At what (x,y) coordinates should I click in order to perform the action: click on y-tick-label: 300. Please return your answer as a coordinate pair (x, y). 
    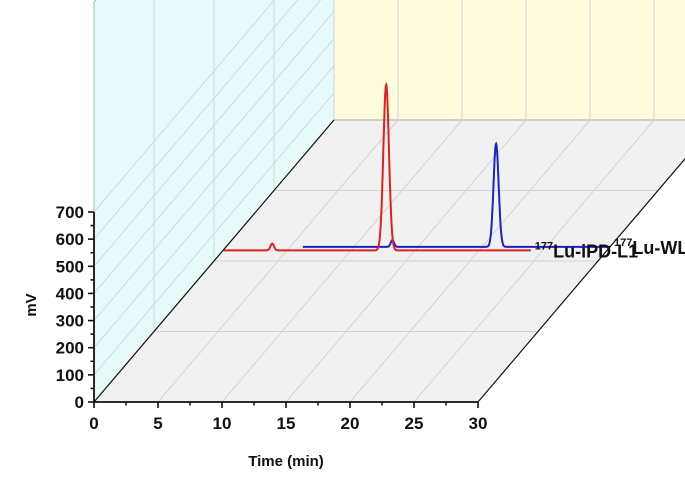
    Looking at the image, I should click on (70, 321).